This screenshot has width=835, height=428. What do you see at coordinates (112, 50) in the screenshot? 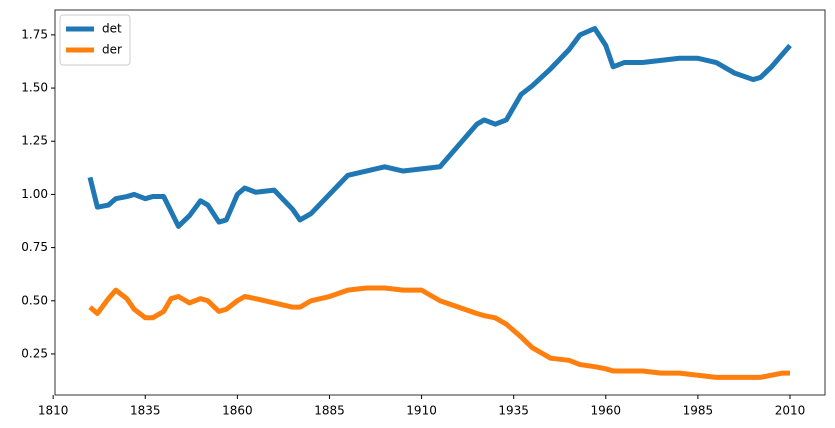
I see `legend-label: der` at bounding box center [112, 50].